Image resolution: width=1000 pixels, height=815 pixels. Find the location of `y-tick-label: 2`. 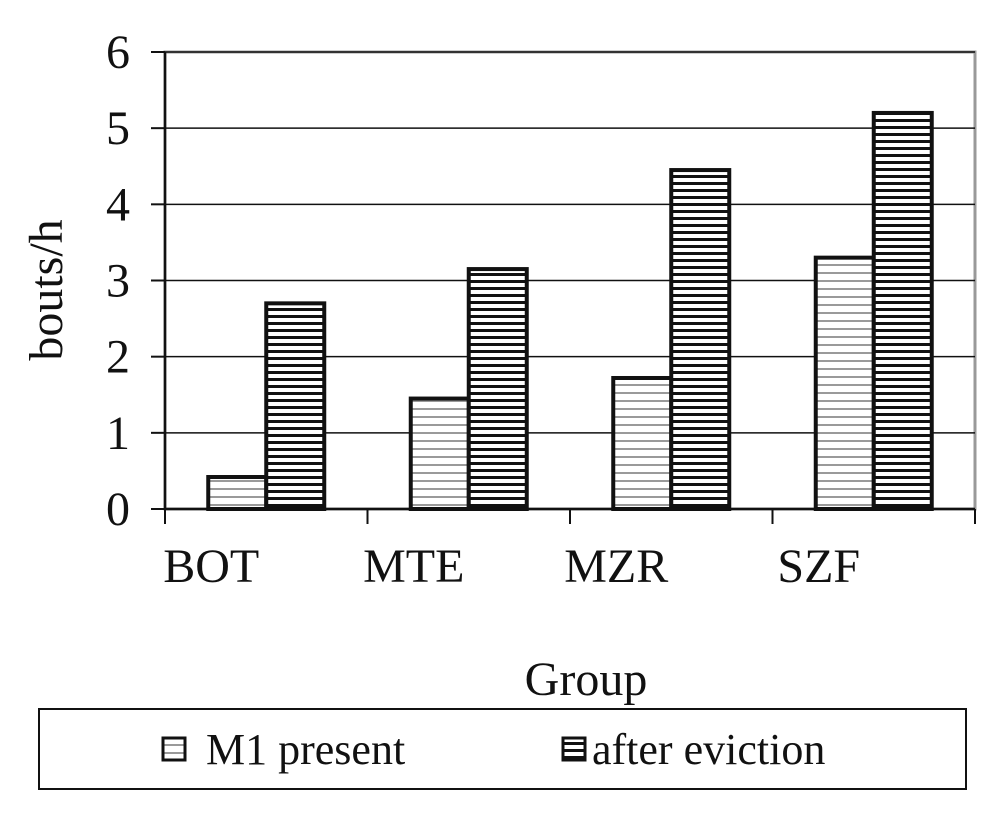

y-tick-label: 2 is located at coordinates (118, 357).